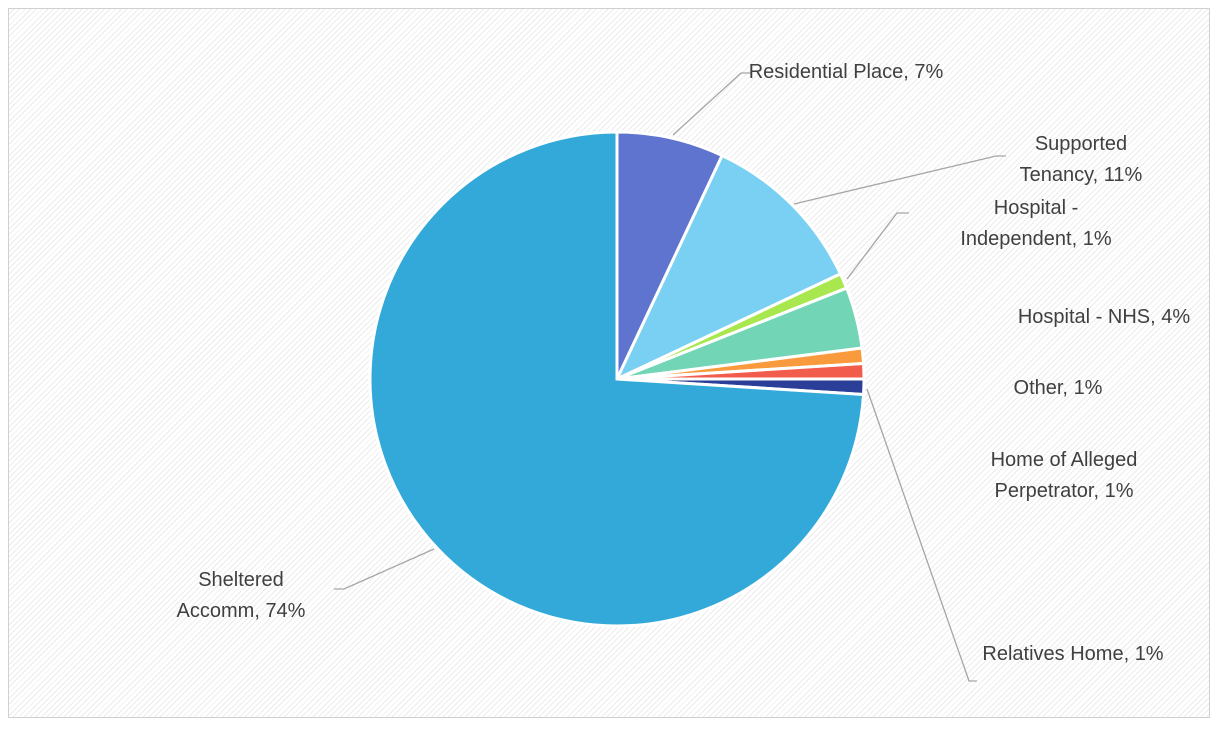  I want to click on data-label: Sheltered Accomm, 74%, so click(241, 596).